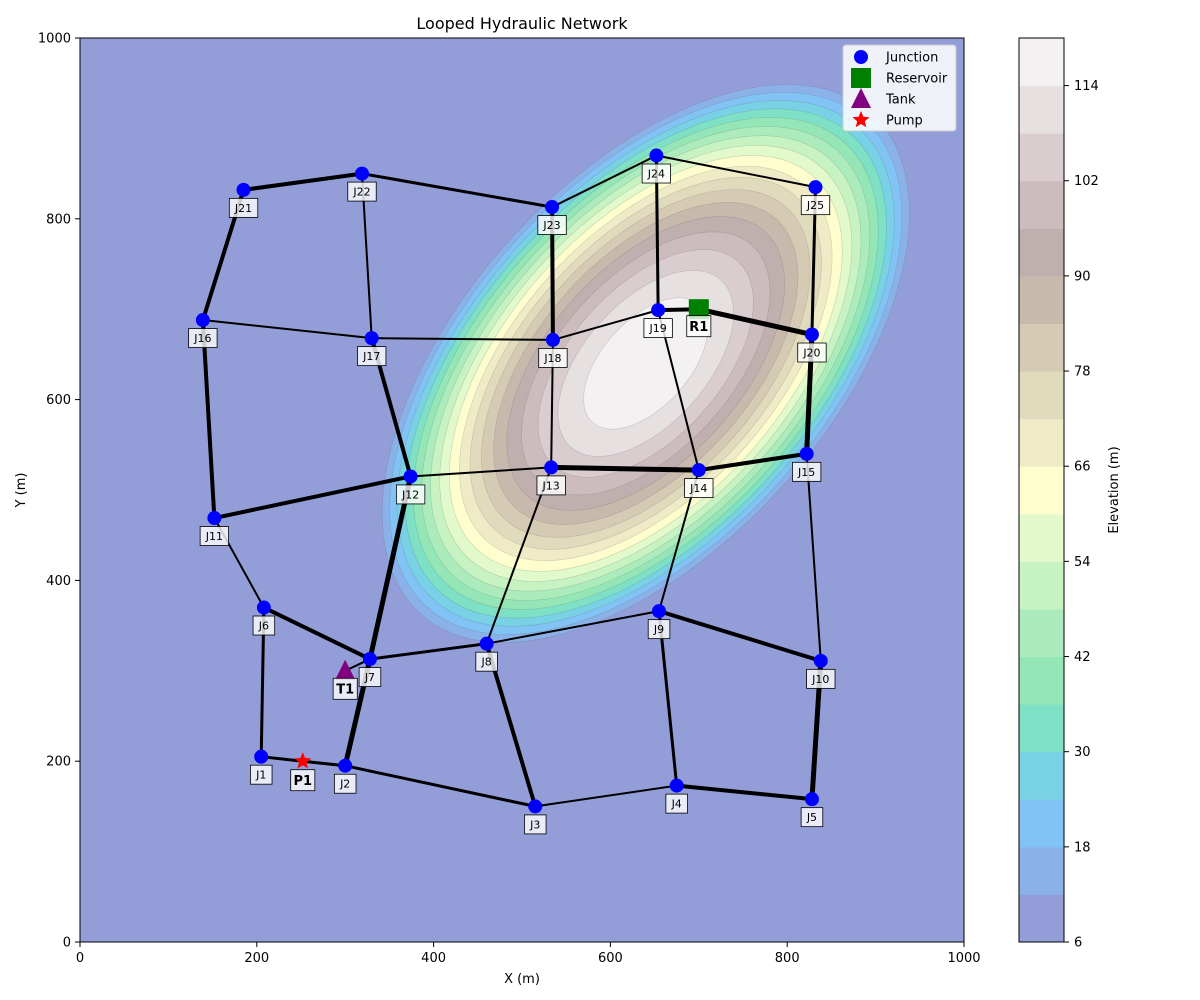 The image size is (1200, 1000). Describe the element at coordinates (361, 173) in the screenshot. I see `junction-j22` at that location.